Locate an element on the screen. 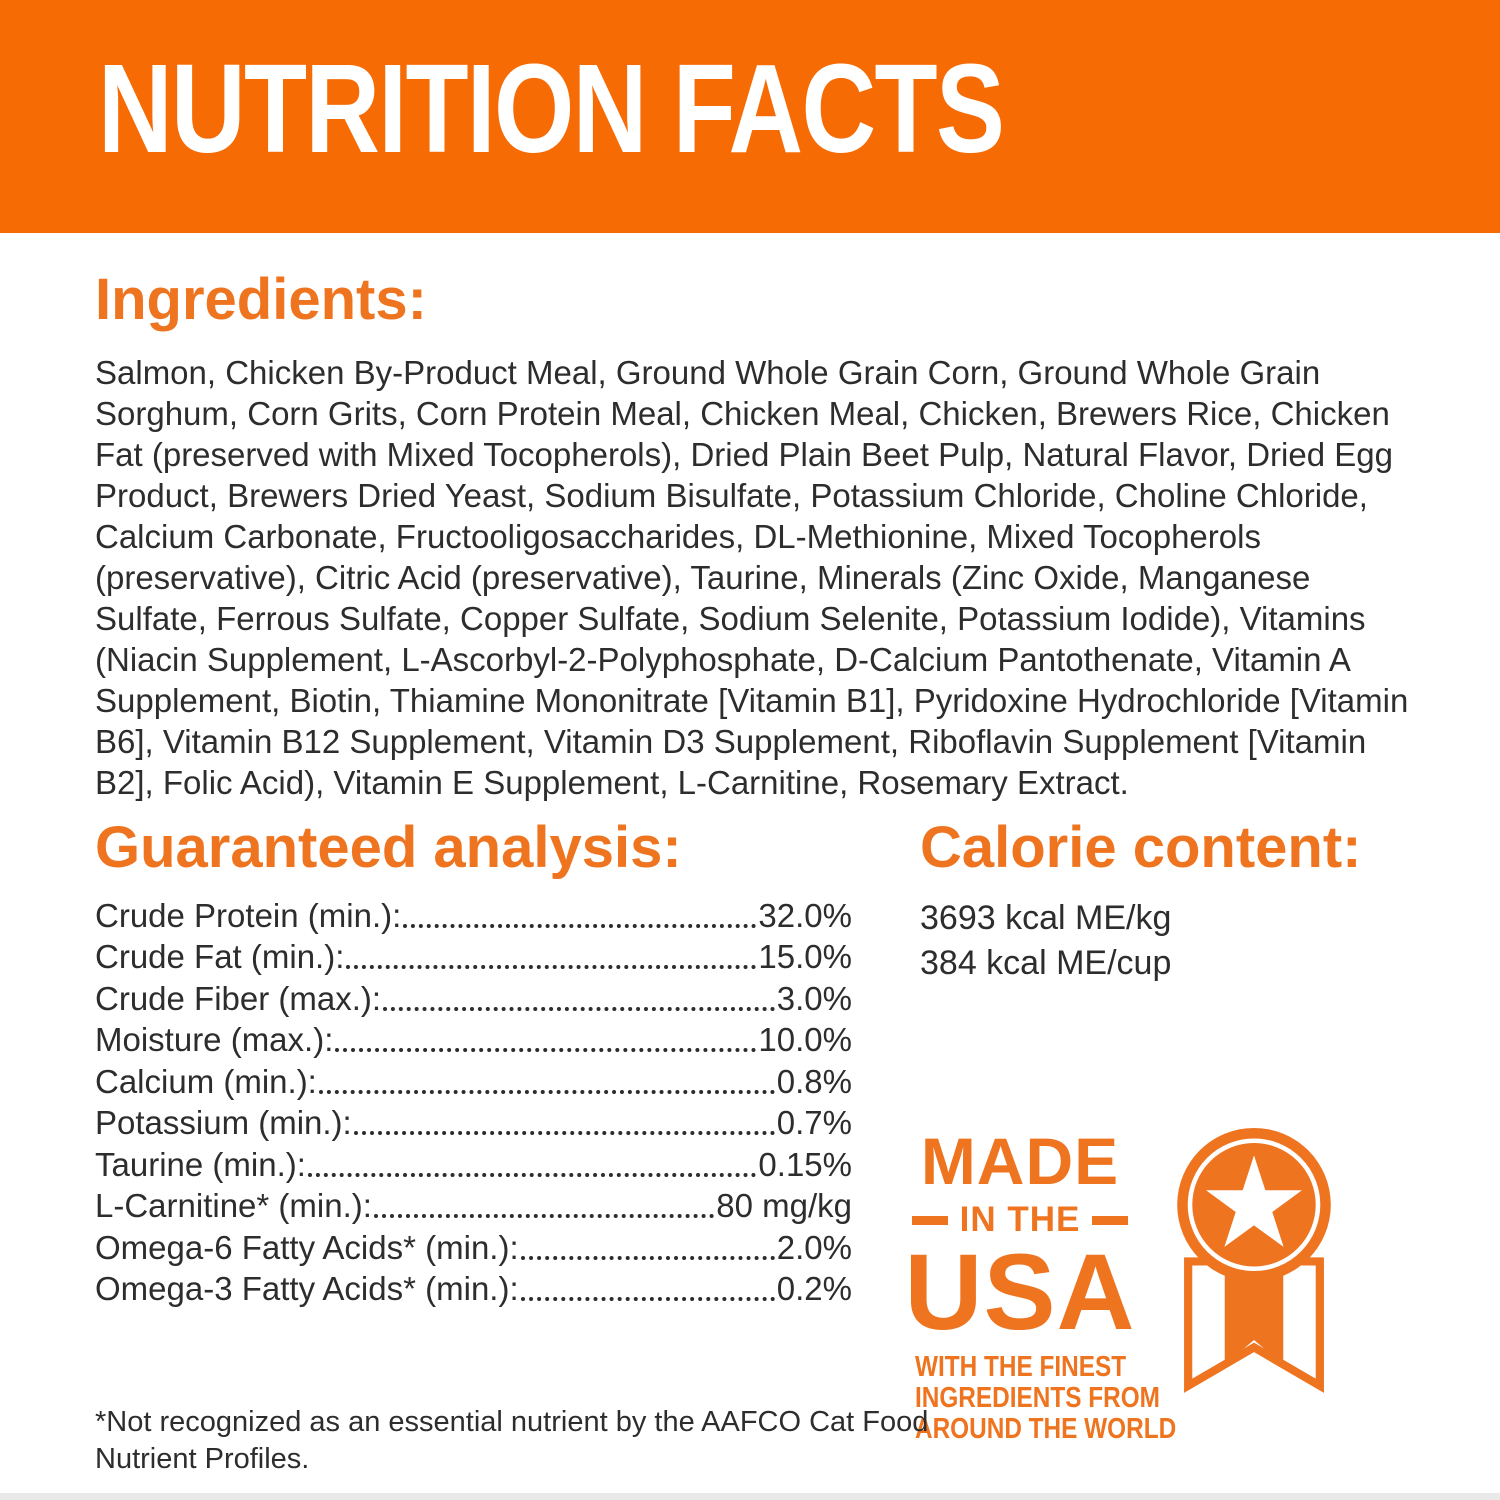 The image size is (1500, 1500). dash-right is located at coordinates (1110, 1220).